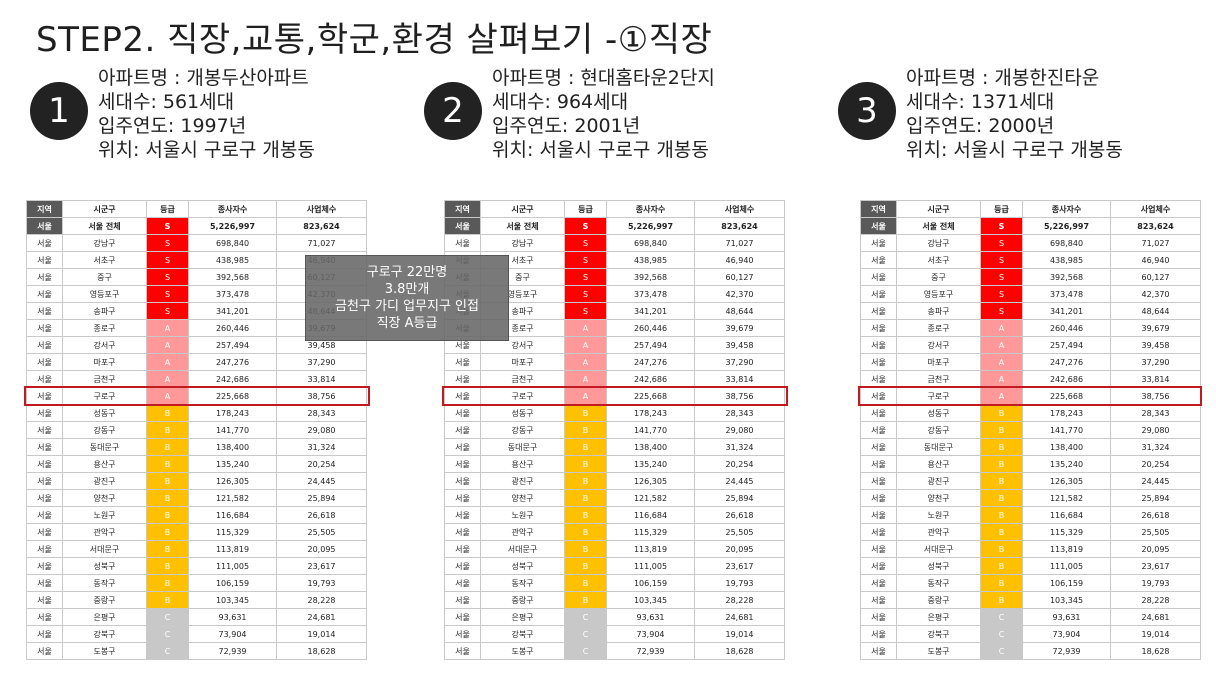 The width and height of the screenshot is (1216, 684). Describe the element at coordinates (206, 150) in the screenshot. I see `apartment-location: 위치: 서울시 구로구 개봉동` at that location.